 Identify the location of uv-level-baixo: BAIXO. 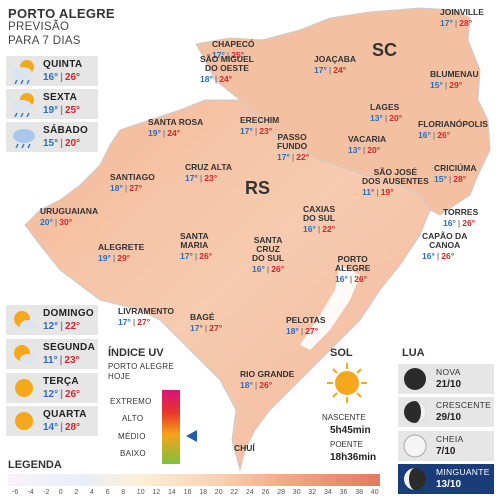
(133, 453).